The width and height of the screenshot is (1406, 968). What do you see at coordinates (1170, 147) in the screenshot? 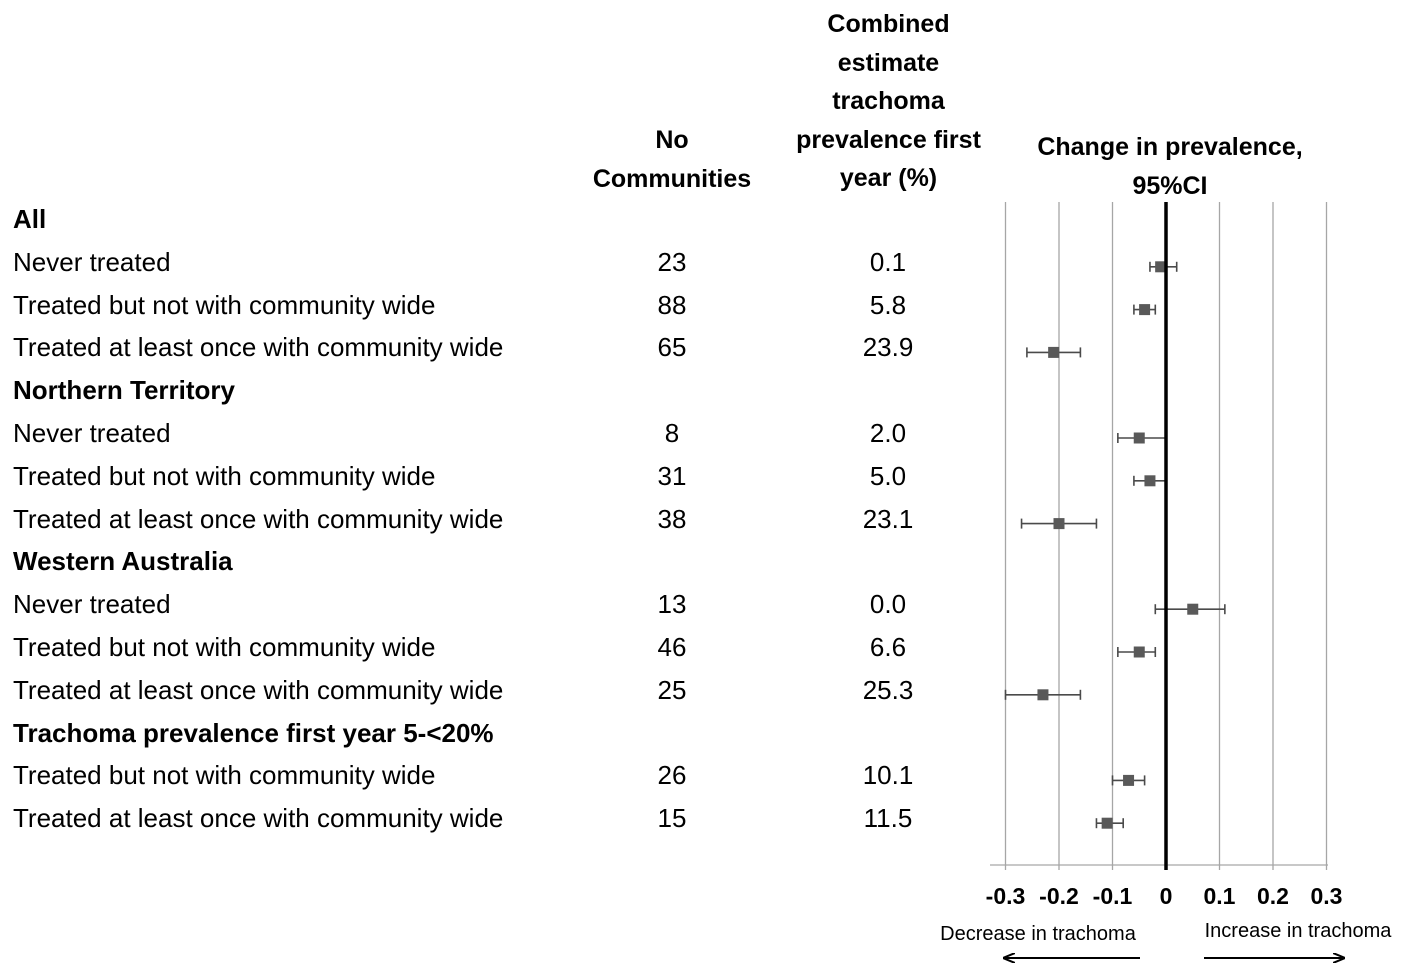
I see `header-change-line1: Change in prevalence,` at bounding box center [1170, 147].